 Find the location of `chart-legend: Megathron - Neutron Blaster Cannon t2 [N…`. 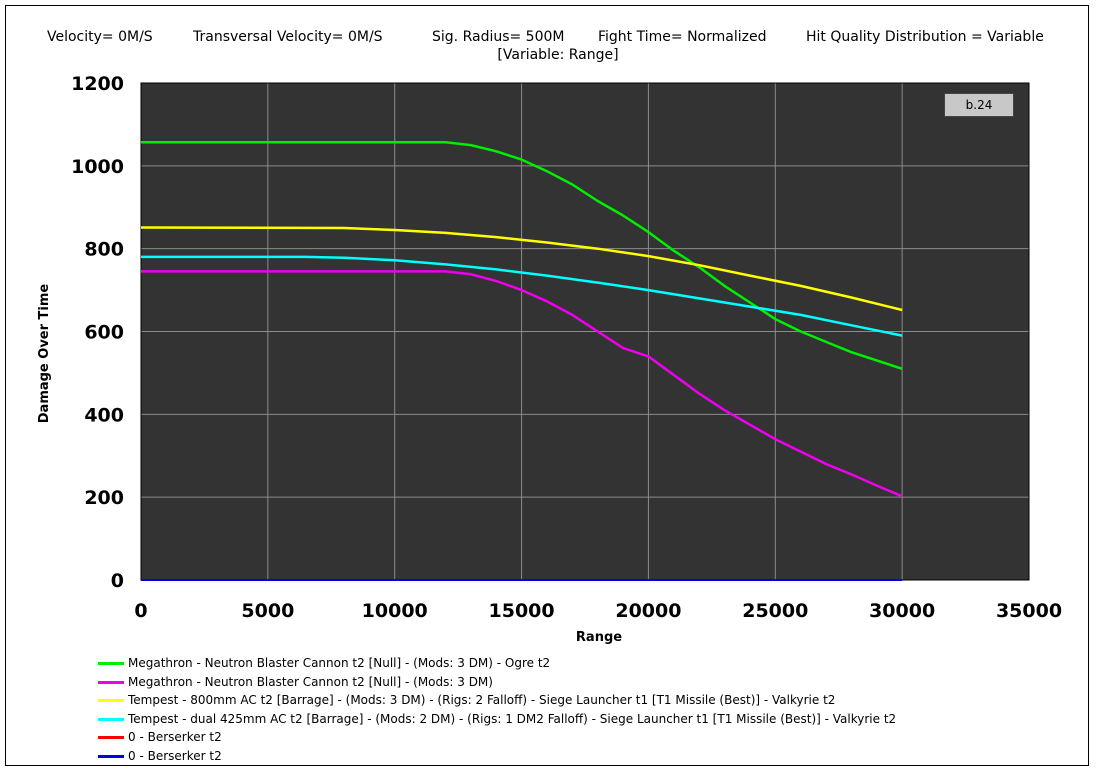

chart-legend: Megathron - Neutron Blaster Cannon t2 [N… is located at coordinates (497, 710).